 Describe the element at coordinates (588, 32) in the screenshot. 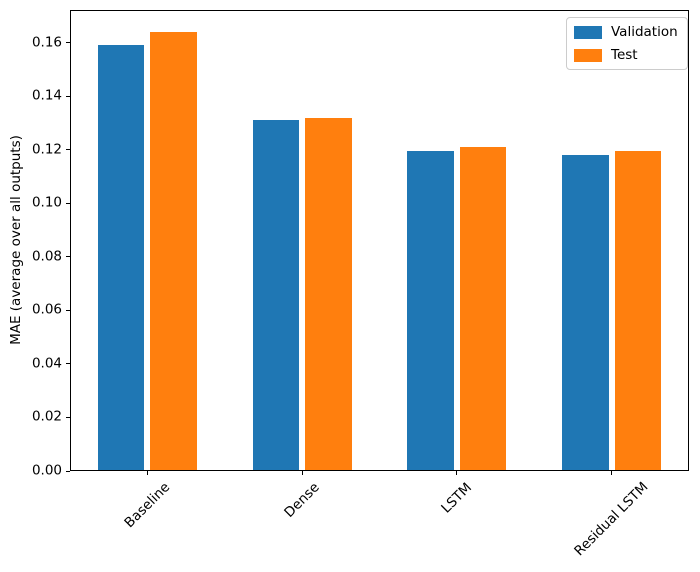

I see `legend-swatch-validation` at that location.